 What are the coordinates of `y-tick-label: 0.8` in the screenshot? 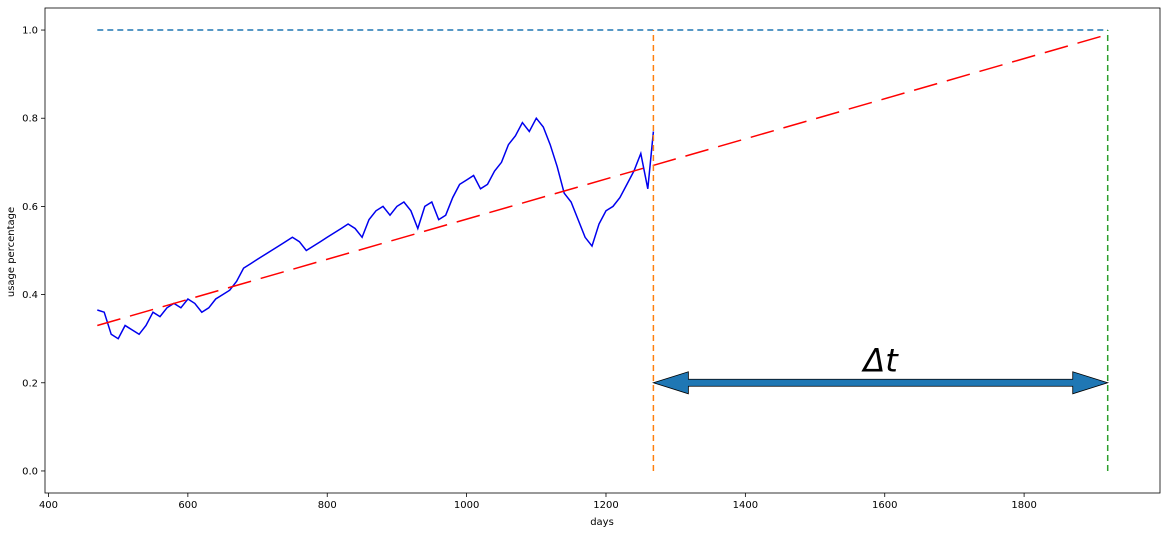 It's located at (30, 119).